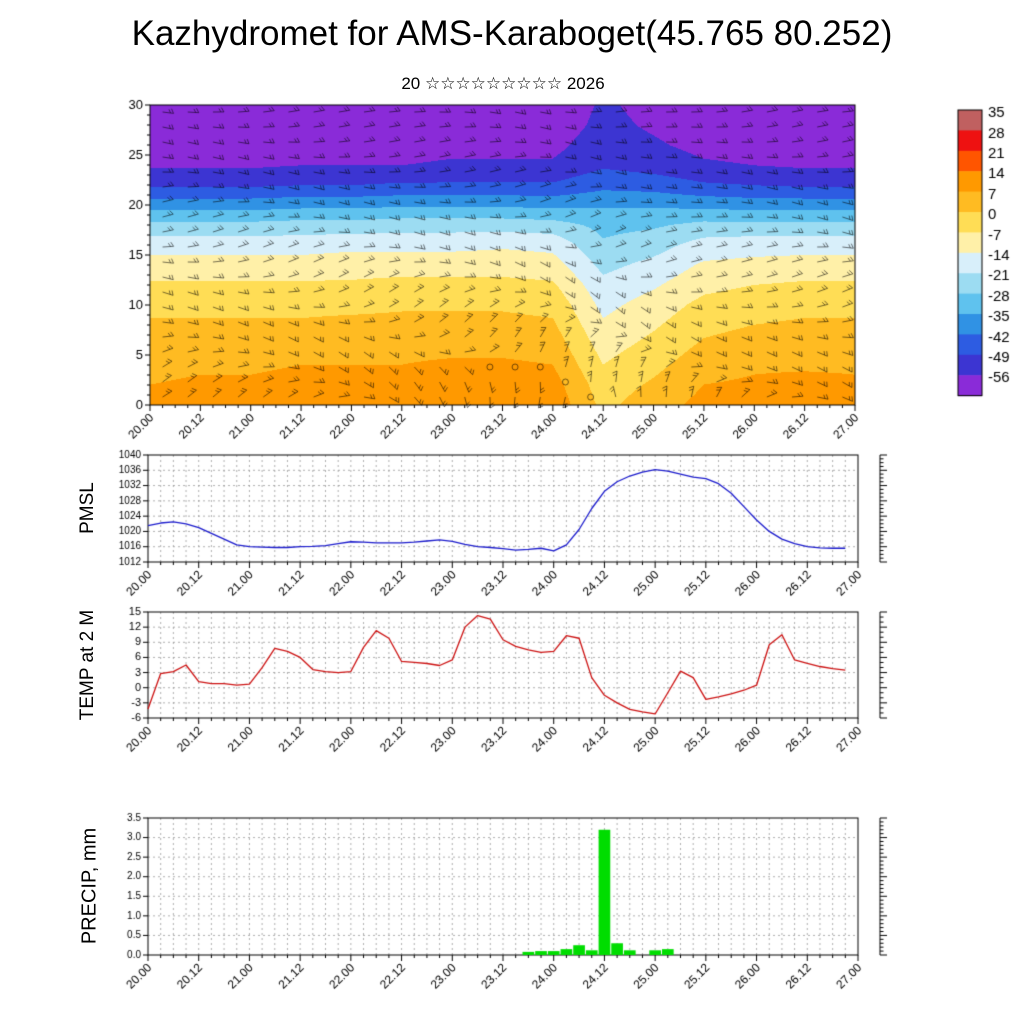 This screenshot has height=1024, width=1024. Describe the element at coordinates (89, 886) in the screenshot. I see `precip-axis-title: PRECIP, mm` at that location.